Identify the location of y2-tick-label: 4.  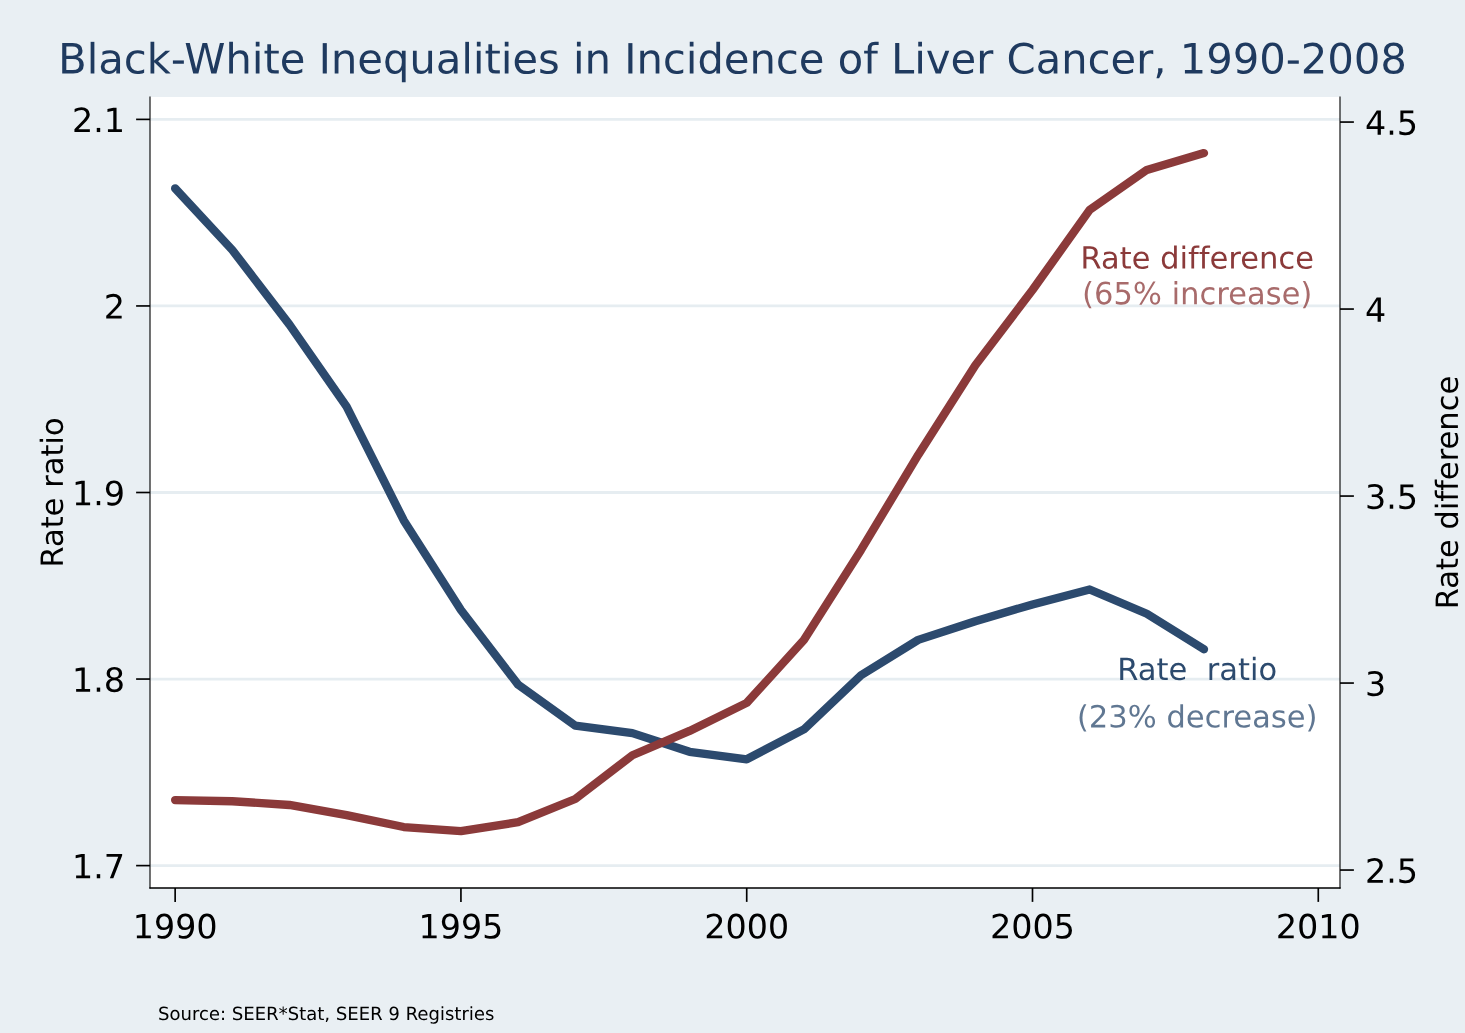
(1375, 309).